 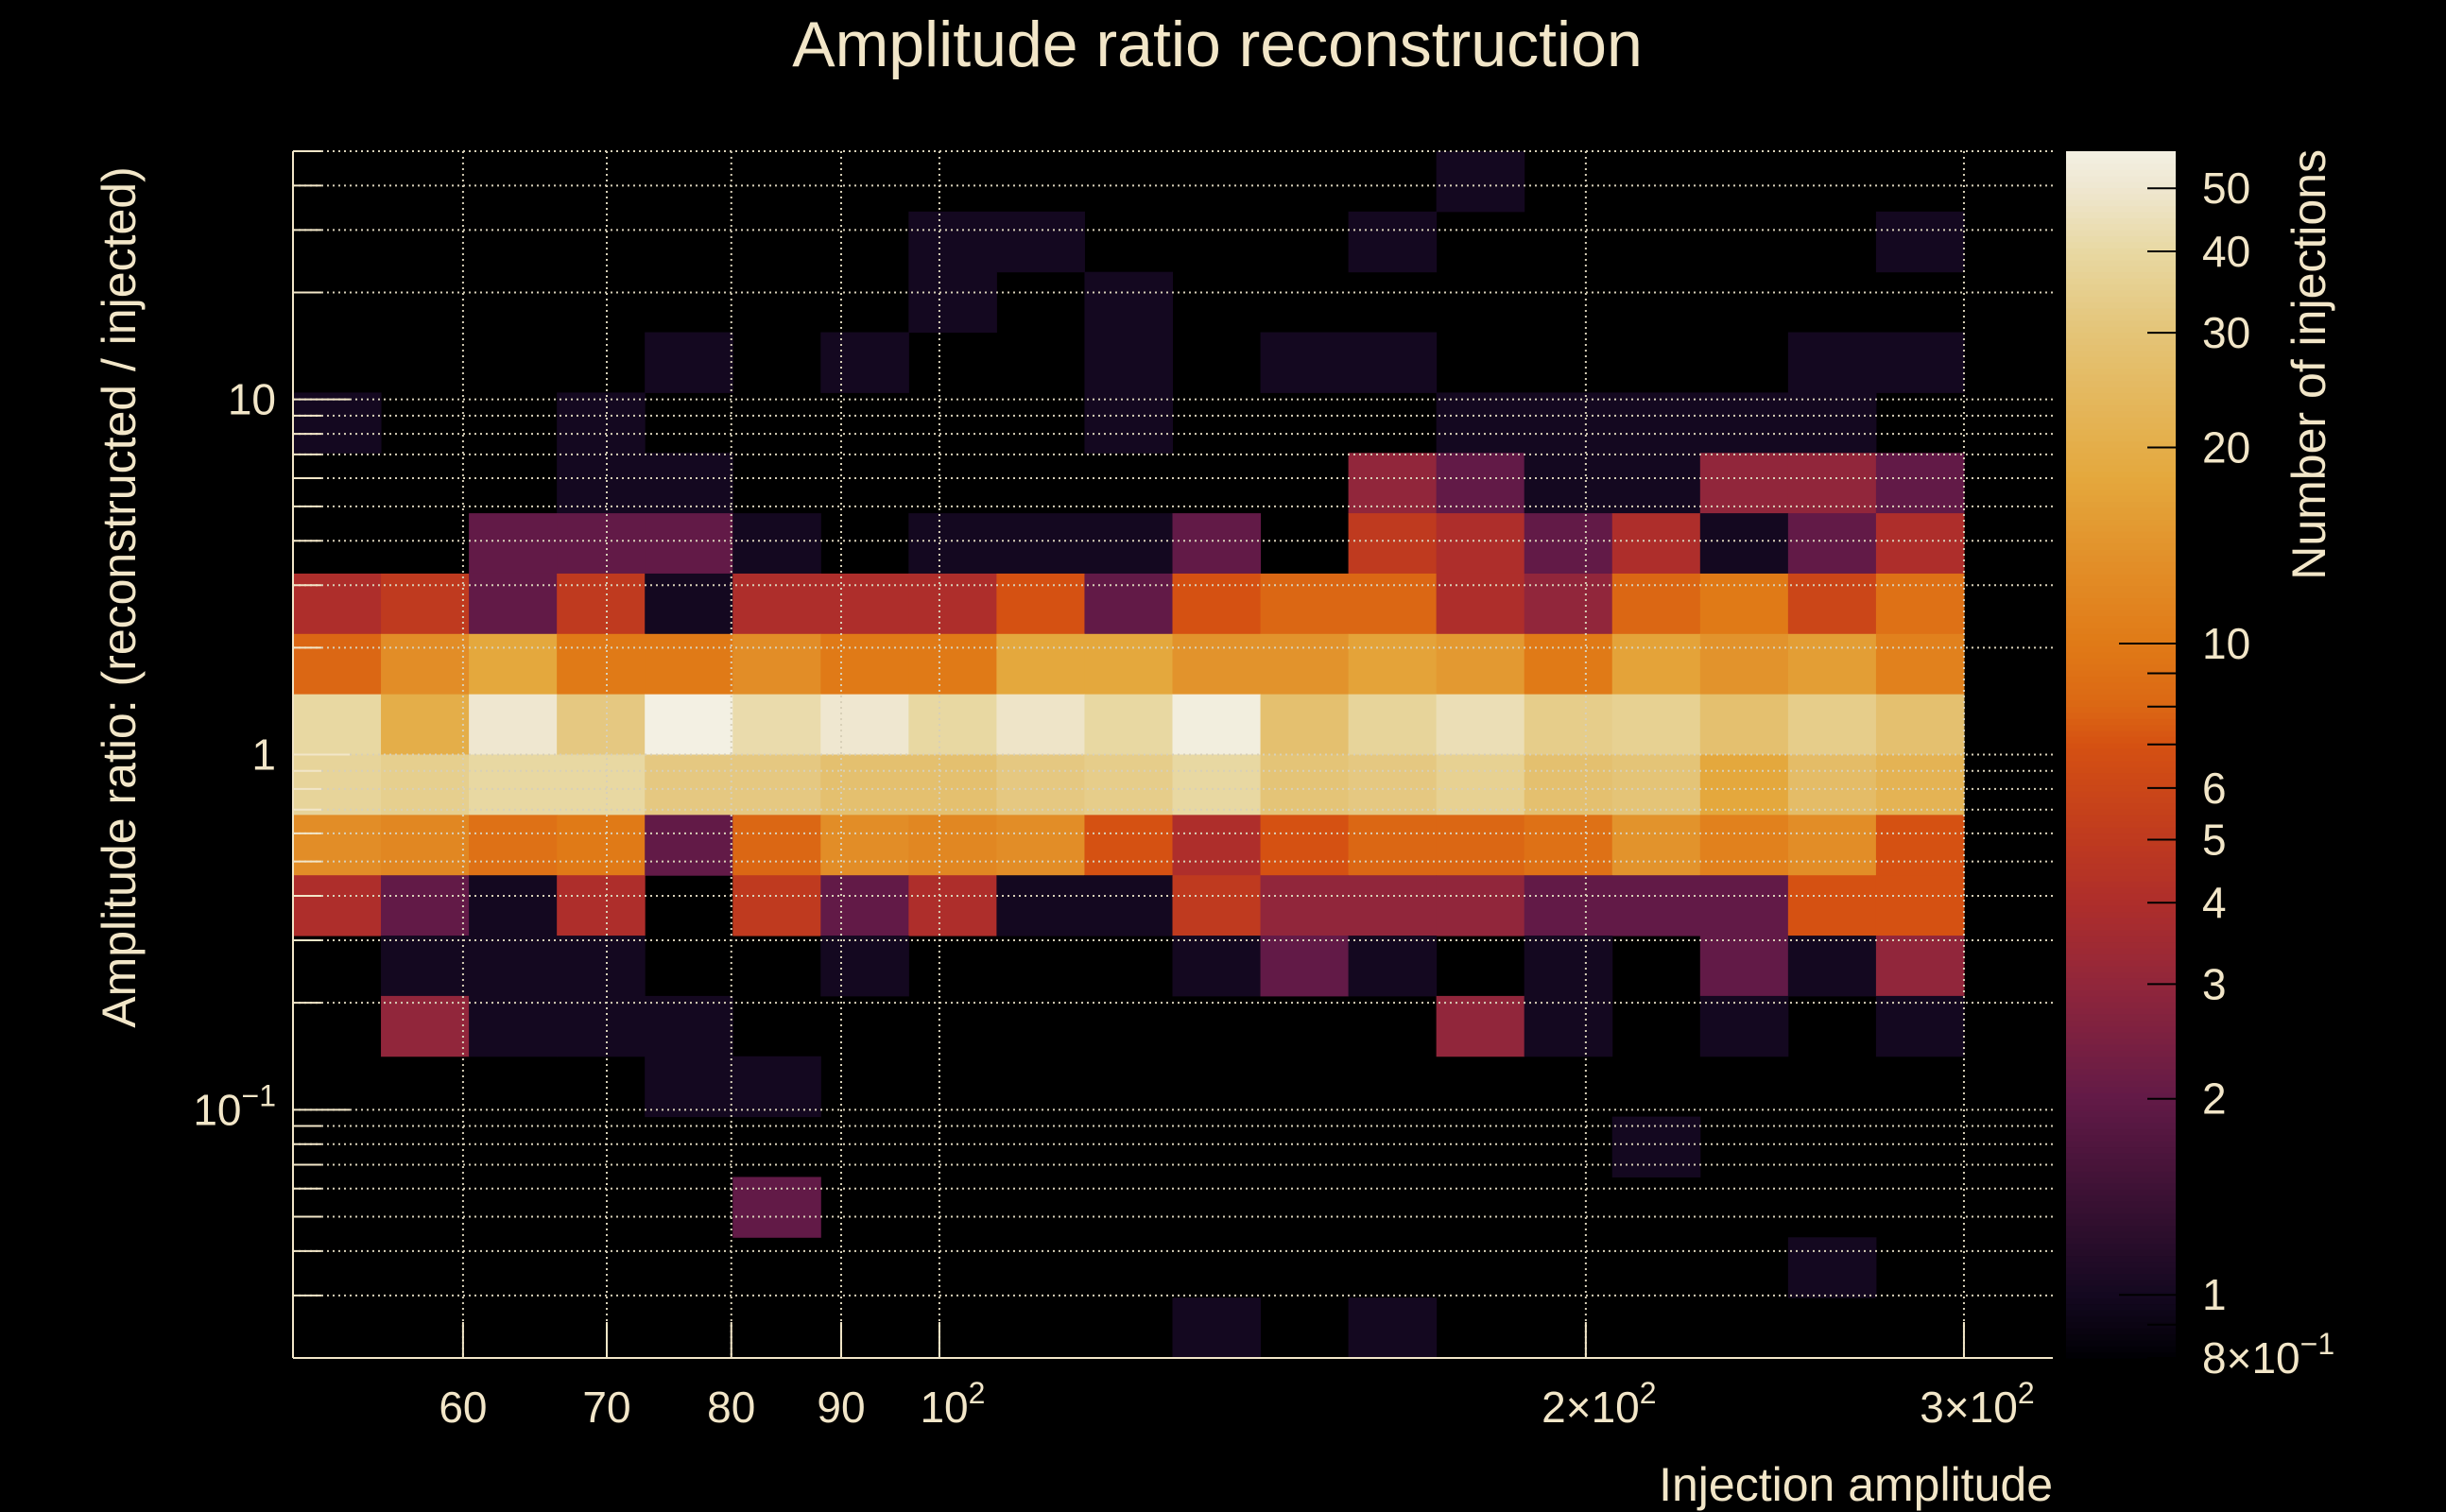 I want to click on colorbar-tick-label: 50, so click(x=2226, y=188).